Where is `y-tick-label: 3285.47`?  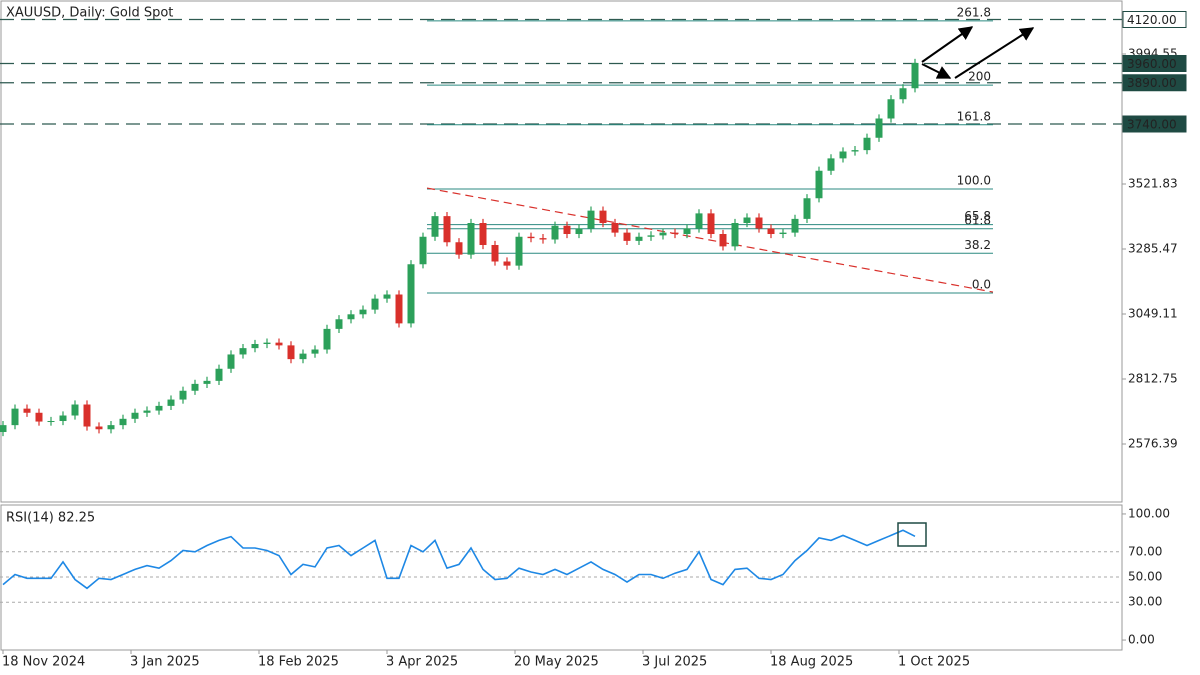 y-tick-label: 3285.47 is located at coordinates (1153, 249).